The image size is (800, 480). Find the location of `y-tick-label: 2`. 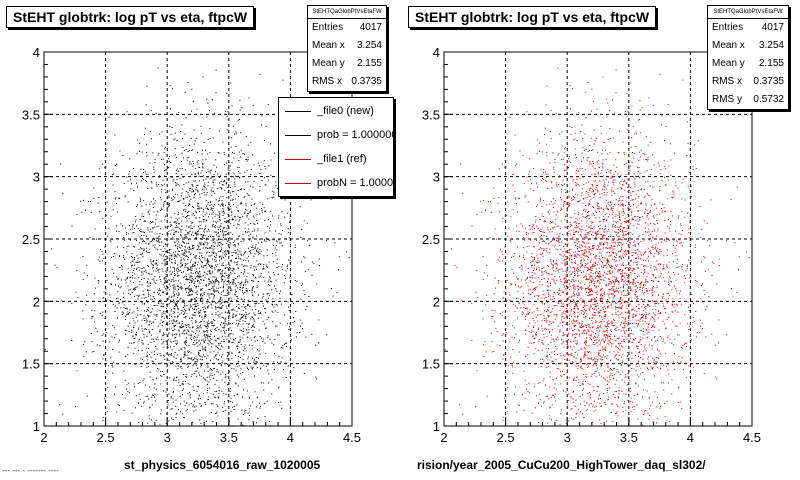

y-tick-label: 2 is located at coordinates (436, 301).